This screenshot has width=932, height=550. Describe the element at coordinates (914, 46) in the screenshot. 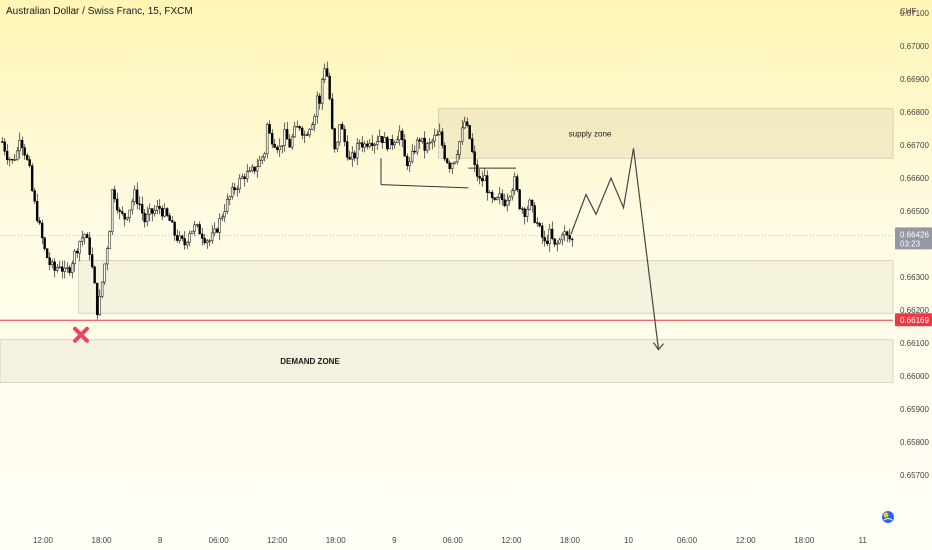

I see `y-tick-label: 0.67000` at that location.